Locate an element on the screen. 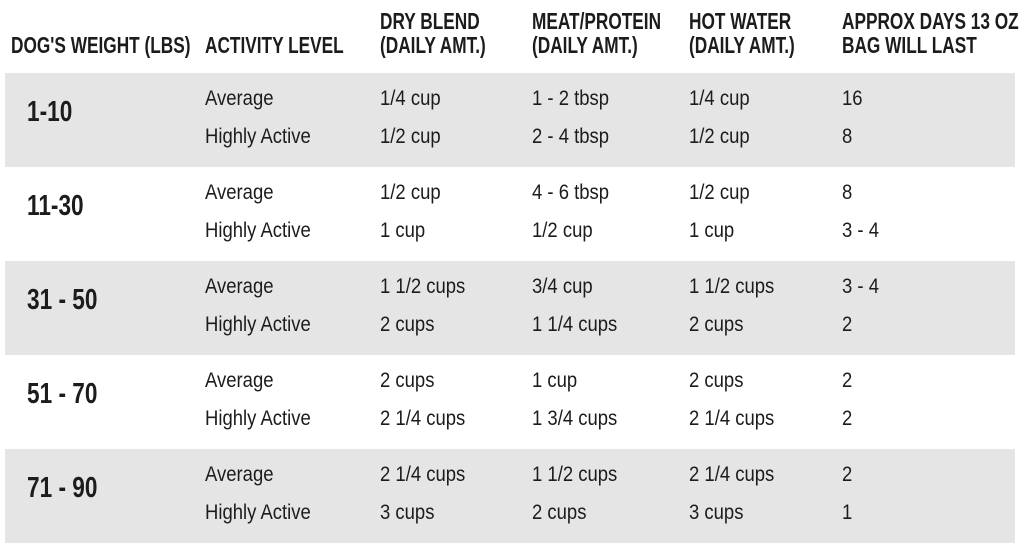 The height and width of the screenshot is (549, 1024). column-header-label: APPROX DAYS 13 OZ is located at coordinates (930, 21).